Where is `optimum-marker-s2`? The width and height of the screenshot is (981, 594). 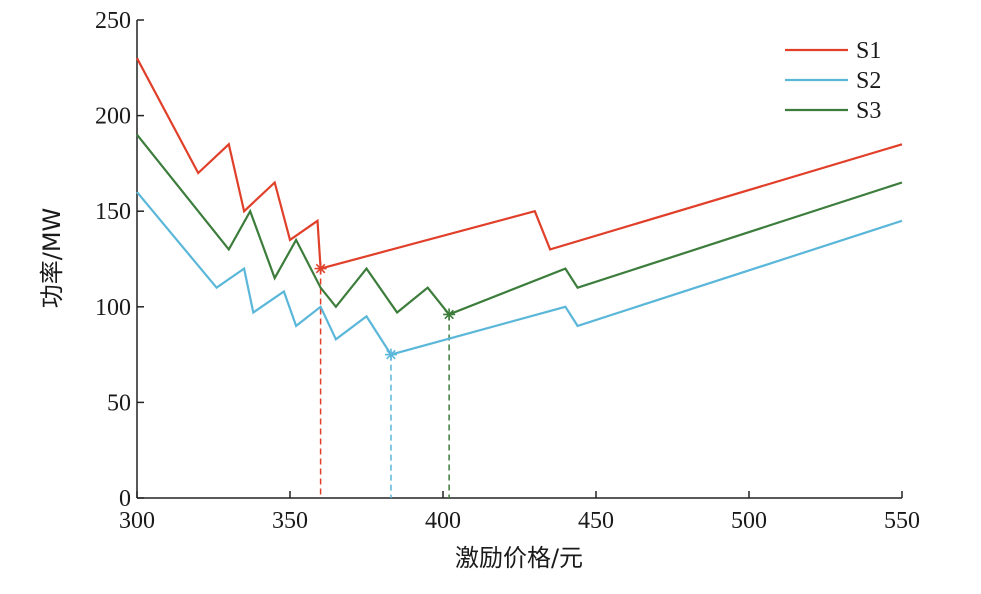 optimum-marker-s2 is located at coordinates (390, 354).